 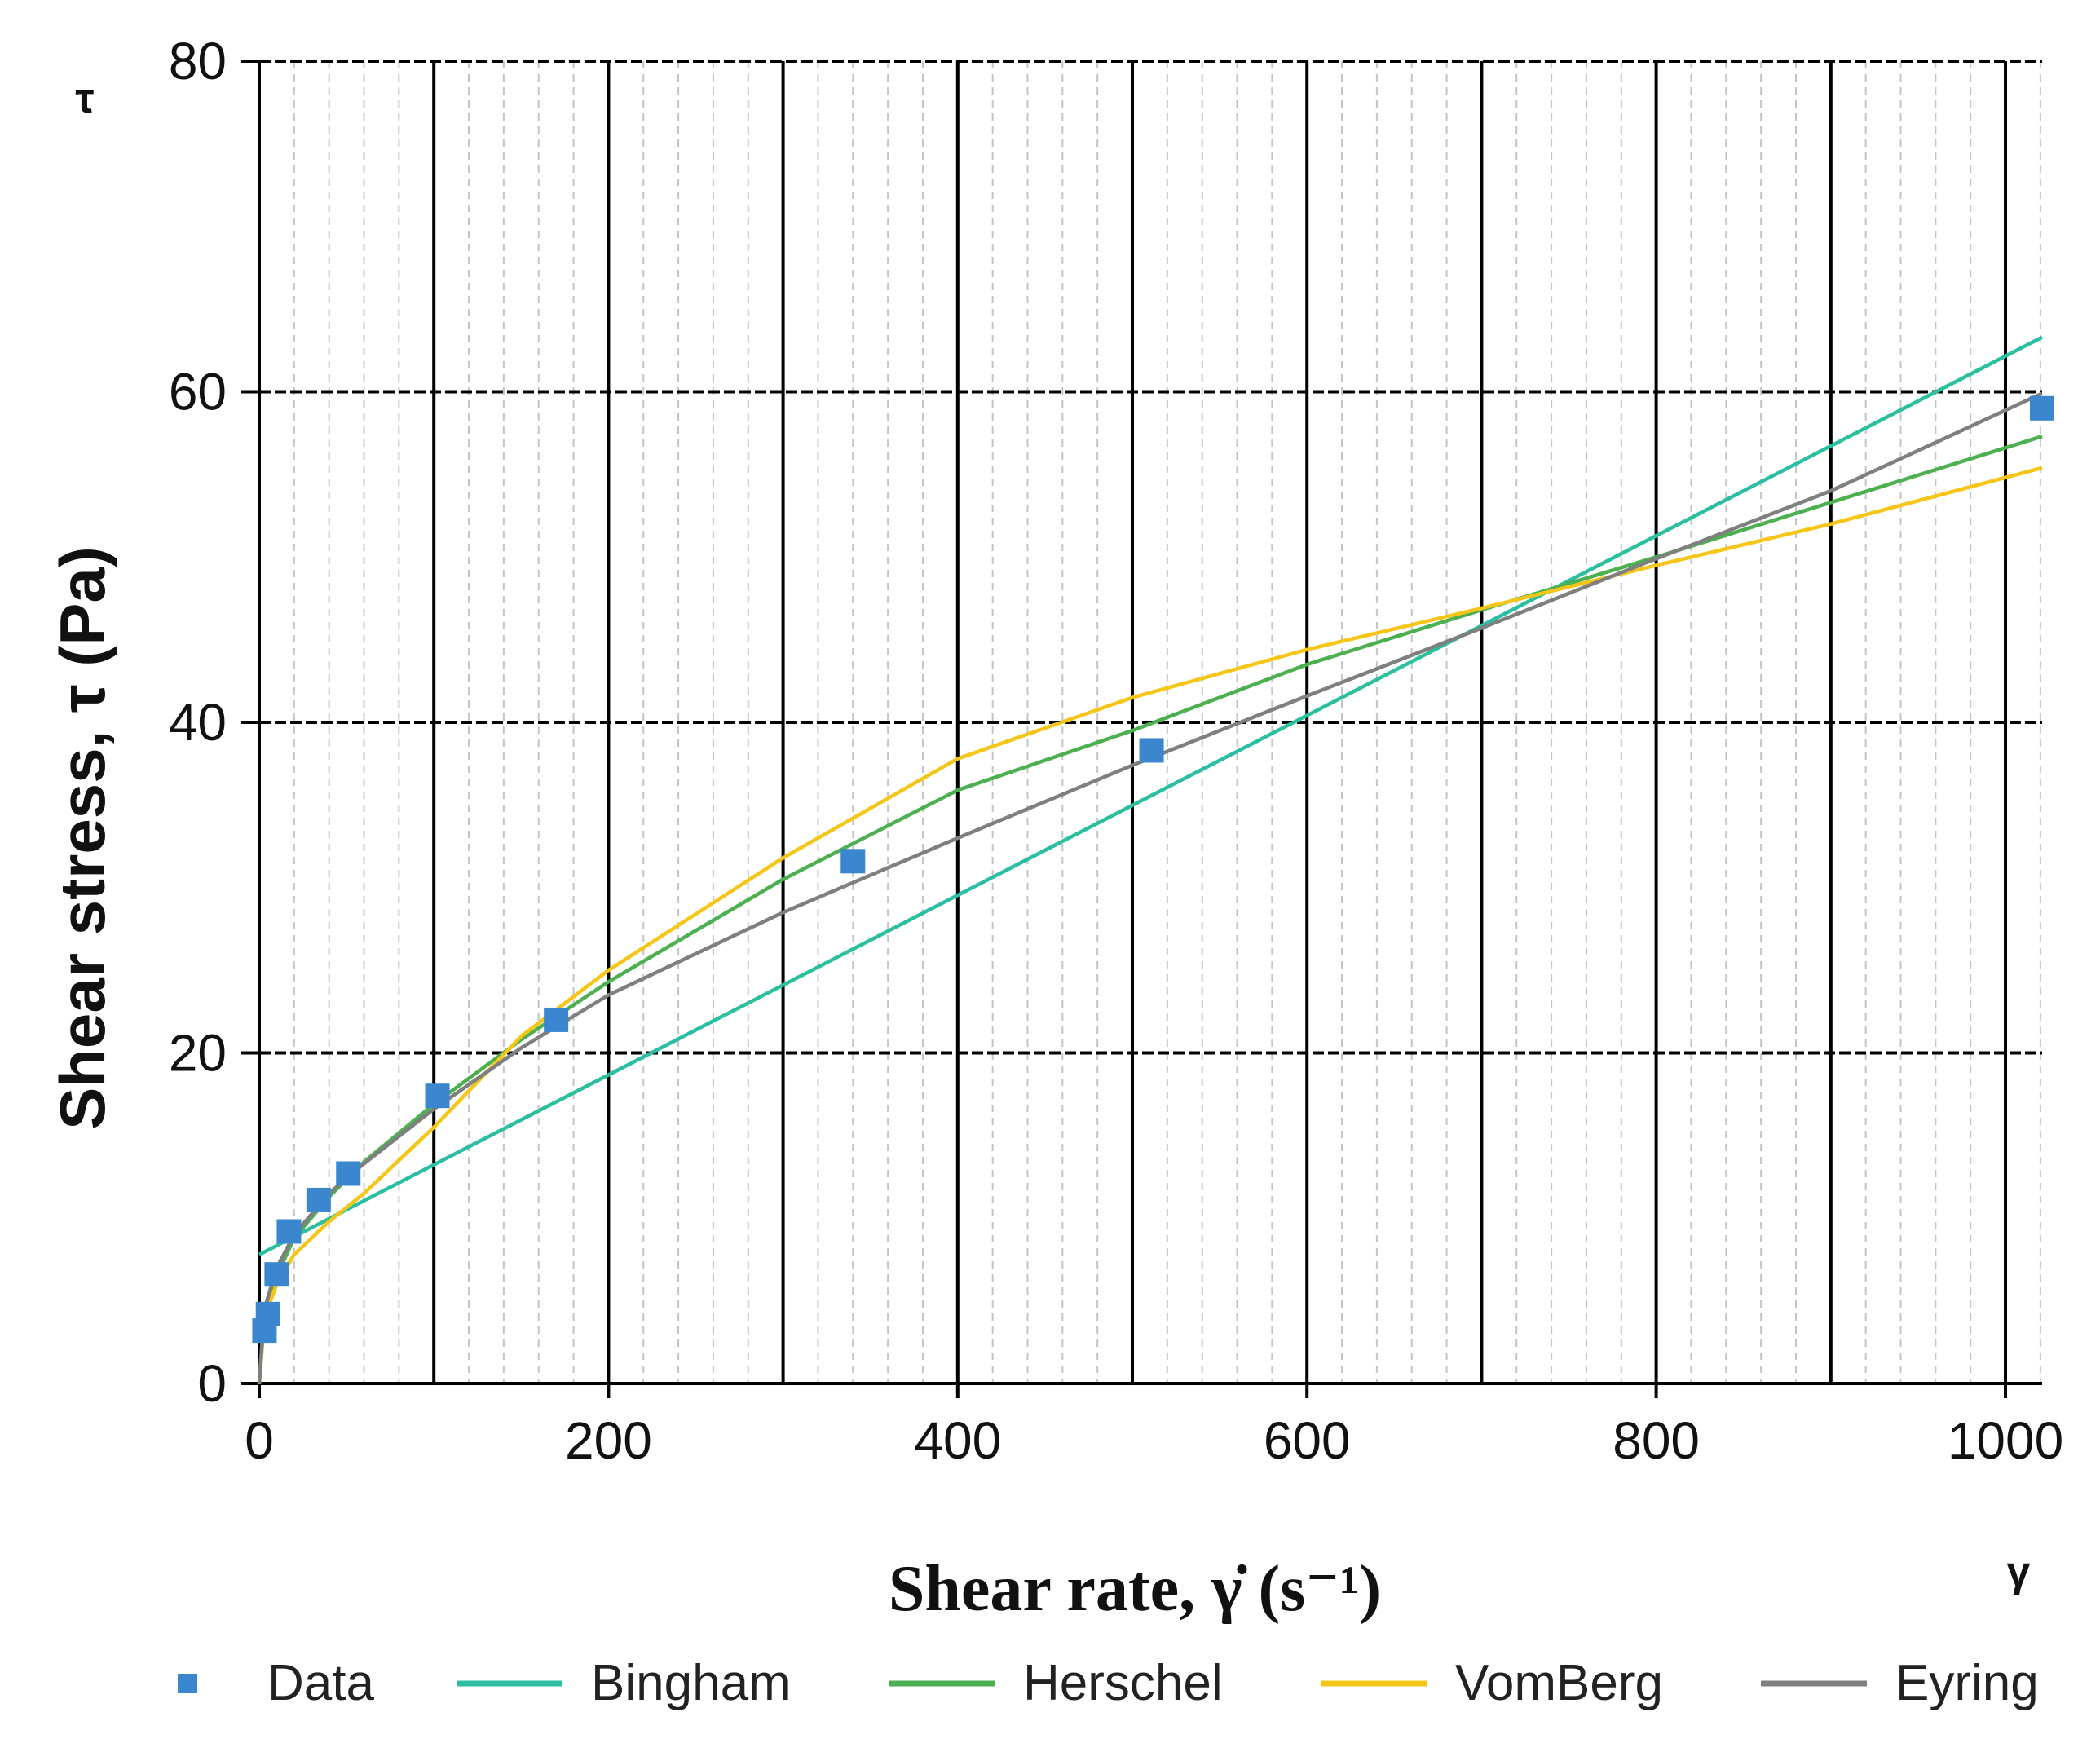 What do you see at coordinates (212, 1383) in the screenshot?
I see `y-tick-label: 0` at bounding box center [212, 1383].